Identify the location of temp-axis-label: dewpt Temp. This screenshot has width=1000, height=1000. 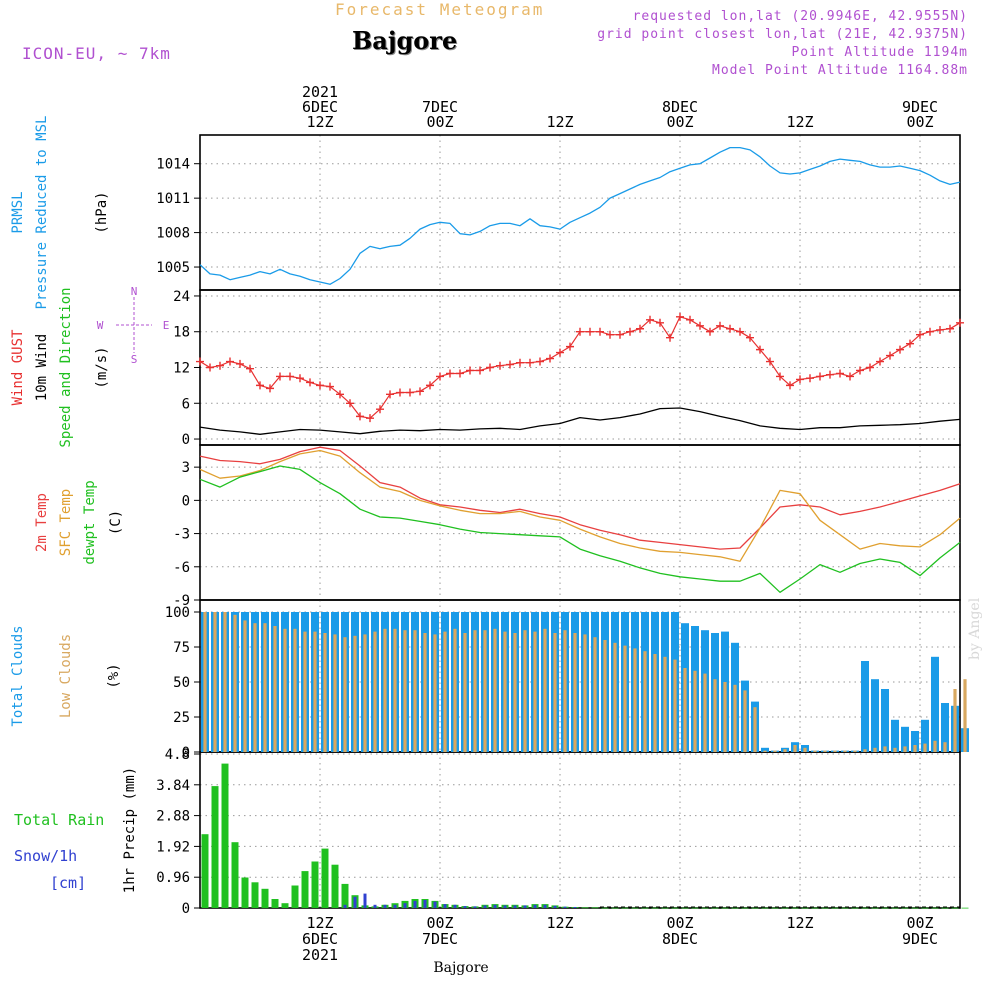
(90, 522).